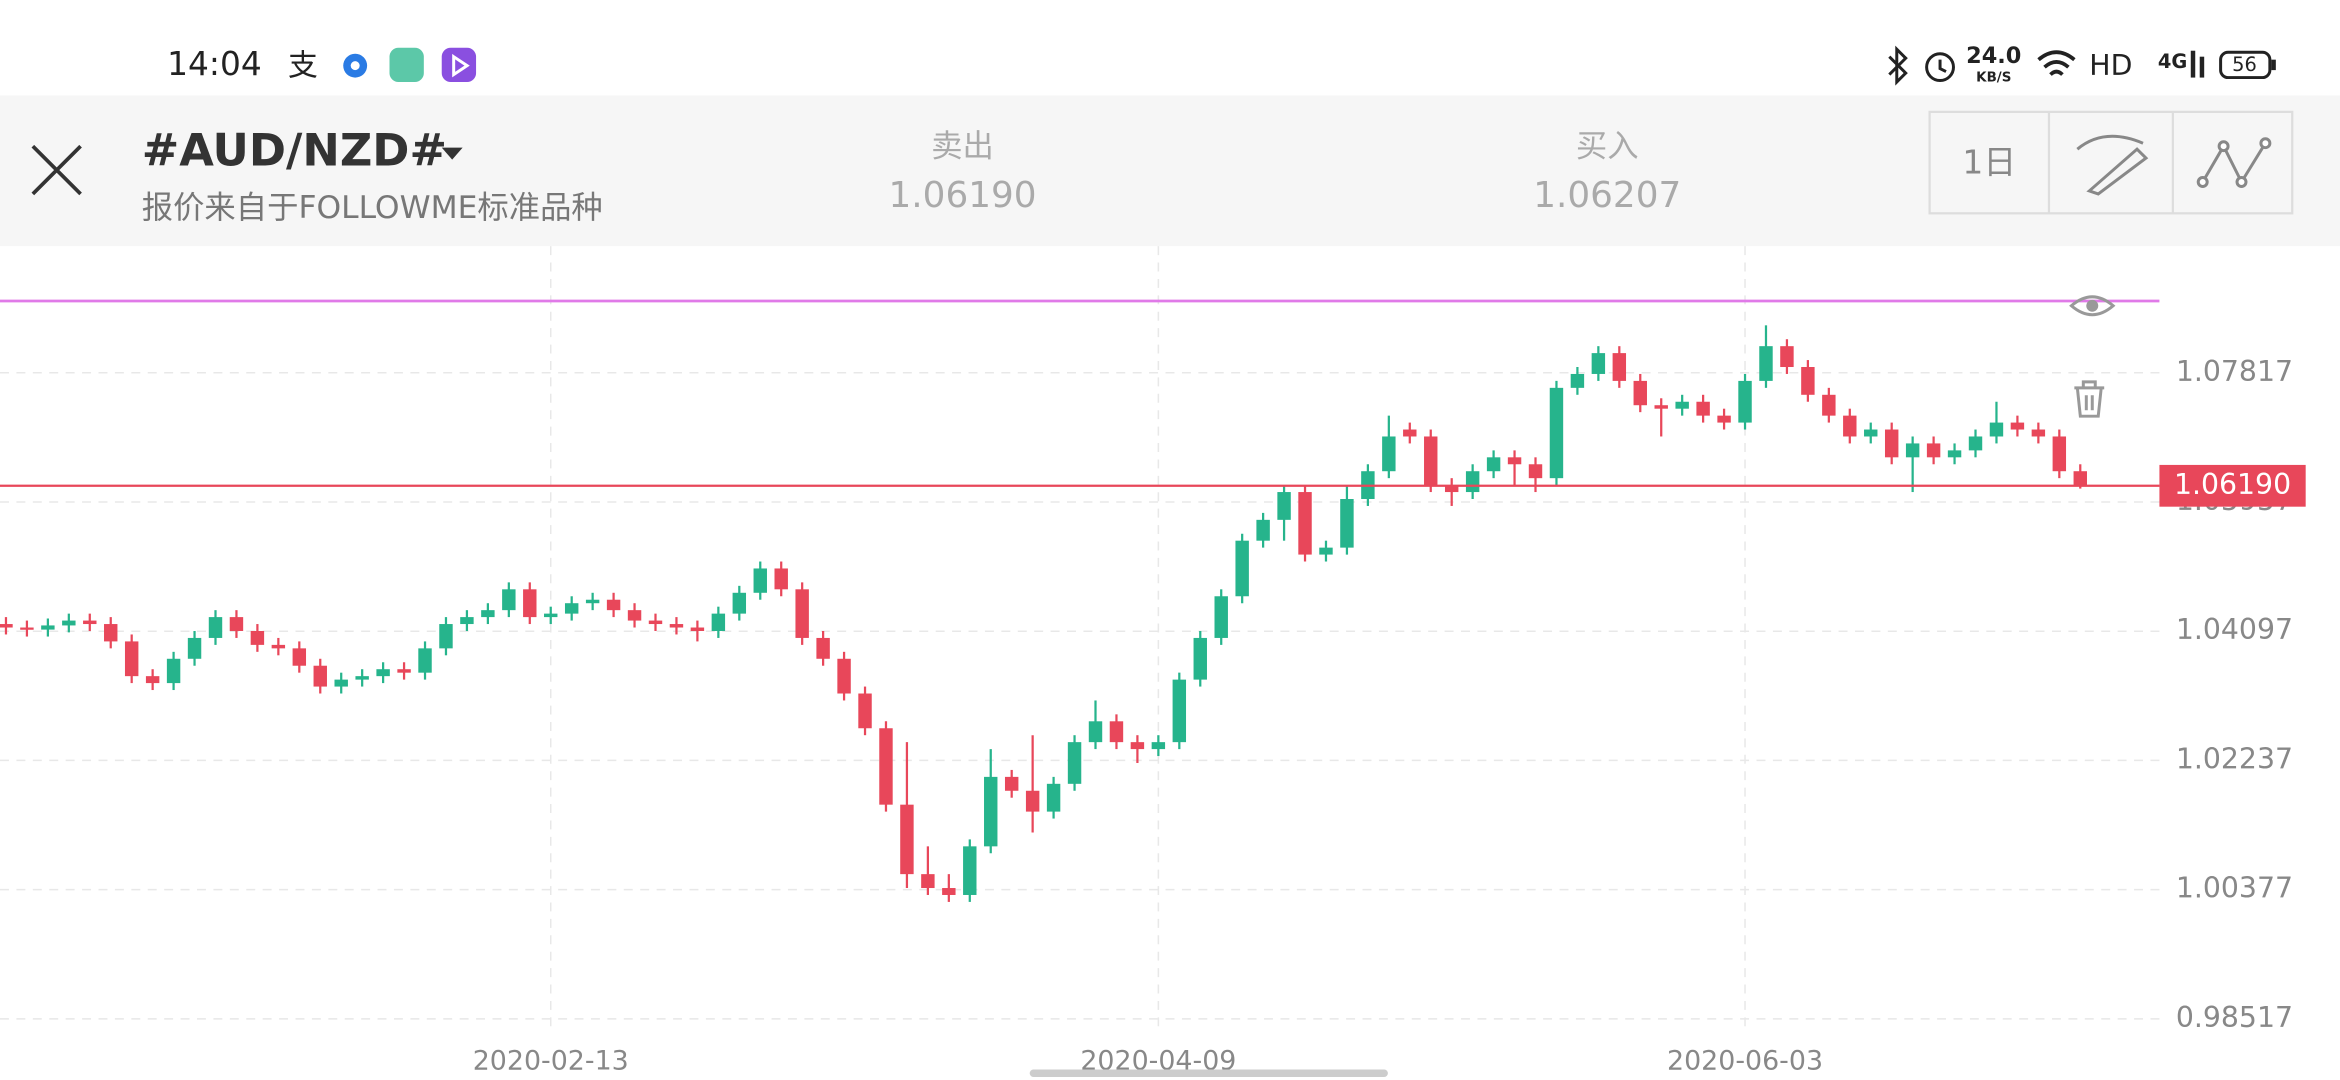  Describe the element at coordinates (2234, 371) in the screenshot. I see `y-tick-label: 1.07817` at that location.